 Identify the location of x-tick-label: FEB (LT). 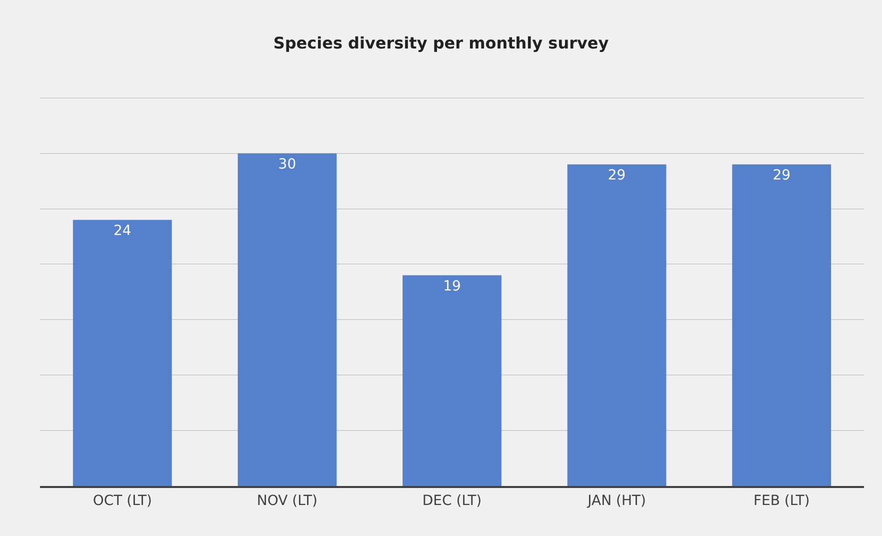
(781, 500).